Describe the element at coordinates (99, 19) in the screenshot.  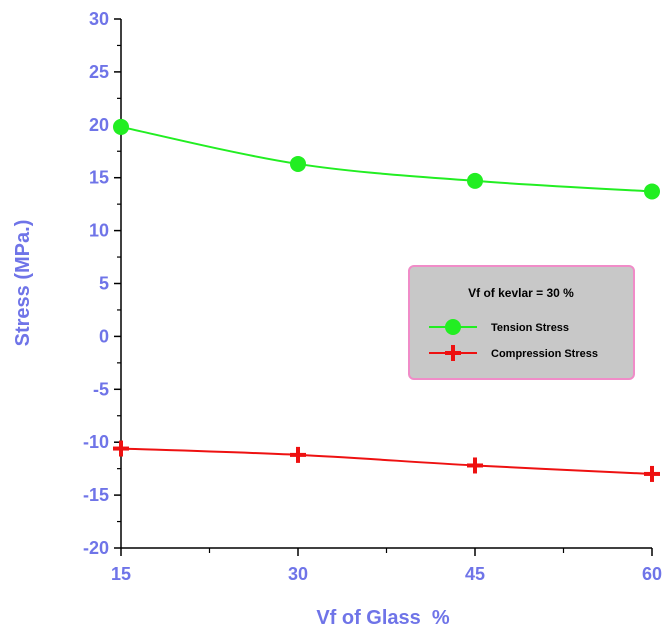
I see `y-tick-label: 30` at that location.